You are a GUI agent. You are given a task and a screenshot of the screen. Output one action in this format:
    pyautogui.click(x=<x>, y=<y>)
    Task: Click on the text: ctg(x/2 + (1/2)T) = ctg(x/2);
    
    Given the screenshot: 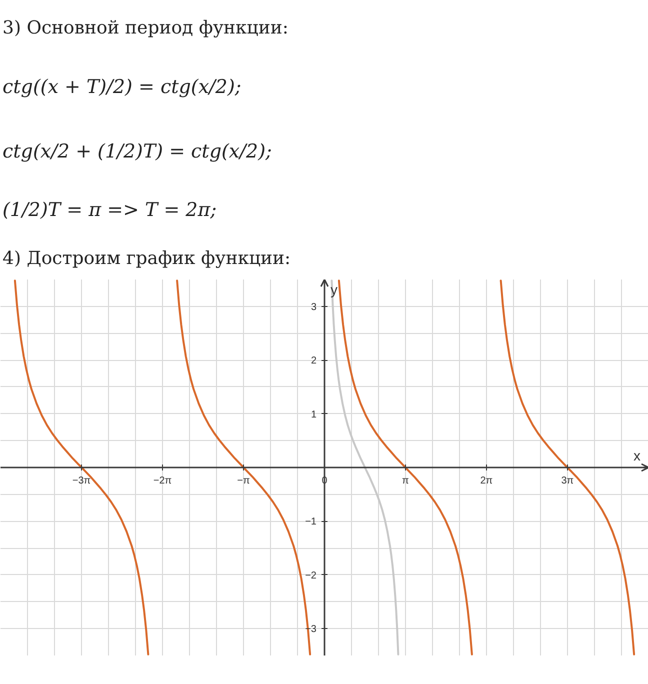 What is the action you would take?
    pyautogui.click(x=137, y=151)
    